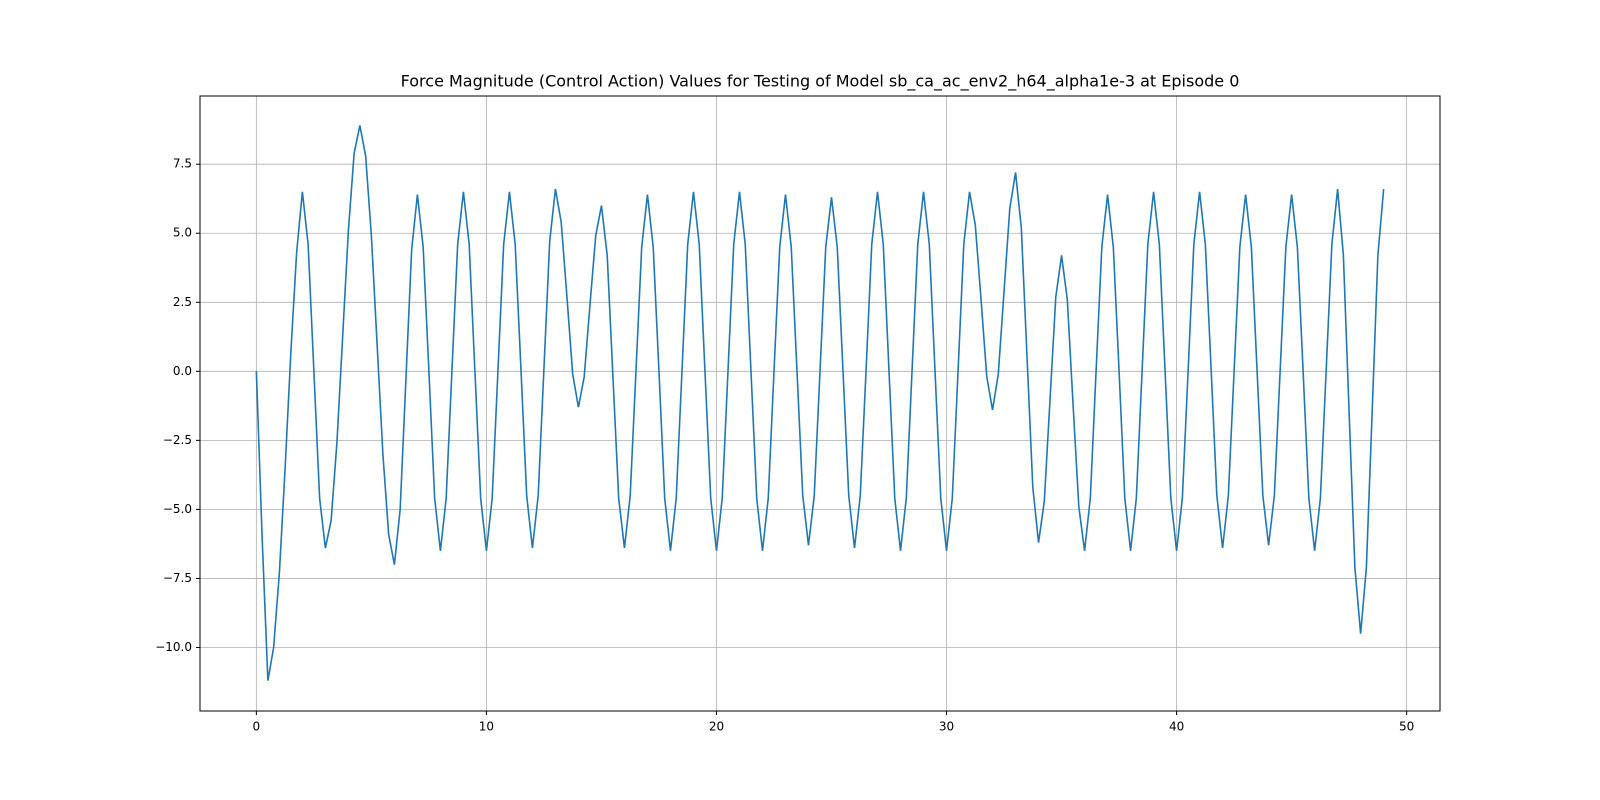 The width and height of the screenshot is (1600, 800). Describe the element at coordinates (173, 647) in the screenshot. I see `y-tick-label: −10.0` at that location.